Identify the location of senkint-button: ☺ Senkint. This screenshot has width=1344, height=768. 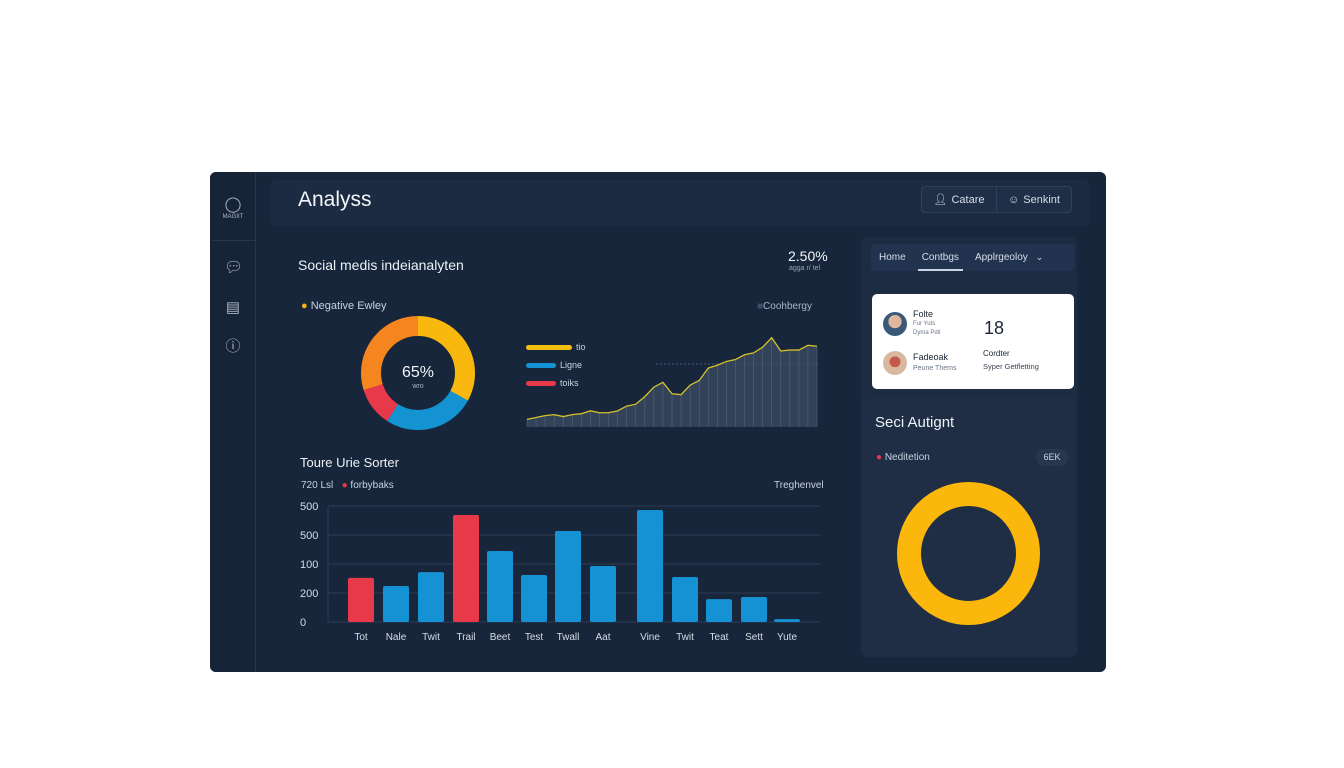
(1034, 199).